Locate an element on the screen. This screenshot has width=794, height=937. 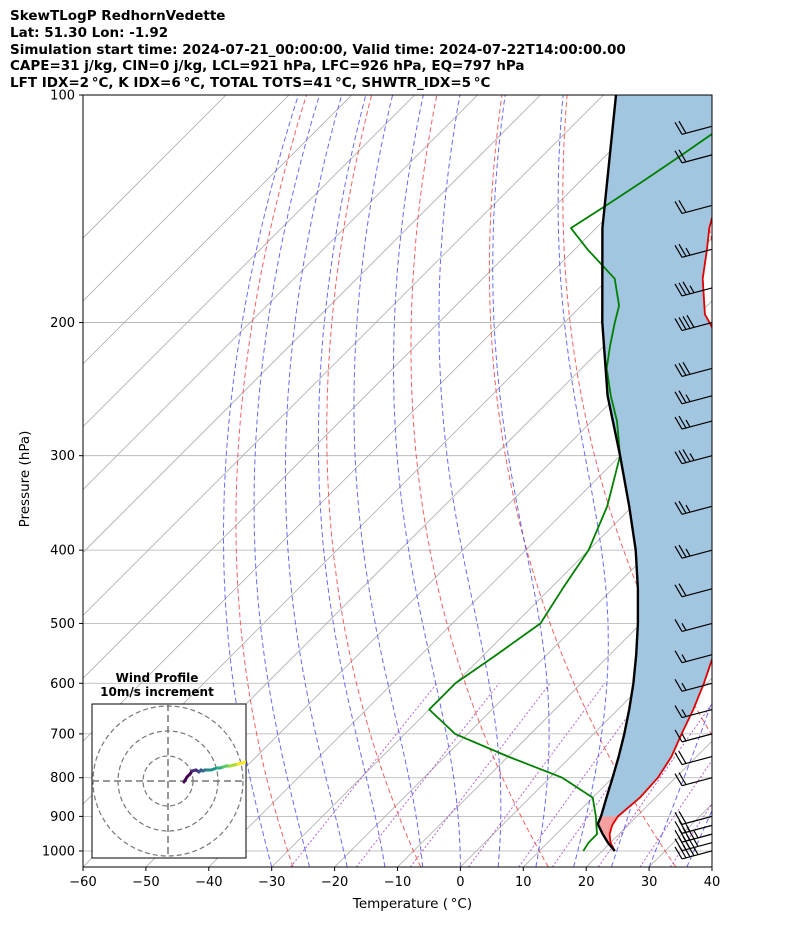
y-tick-label: 1000 is located at coordinates (58, 851).